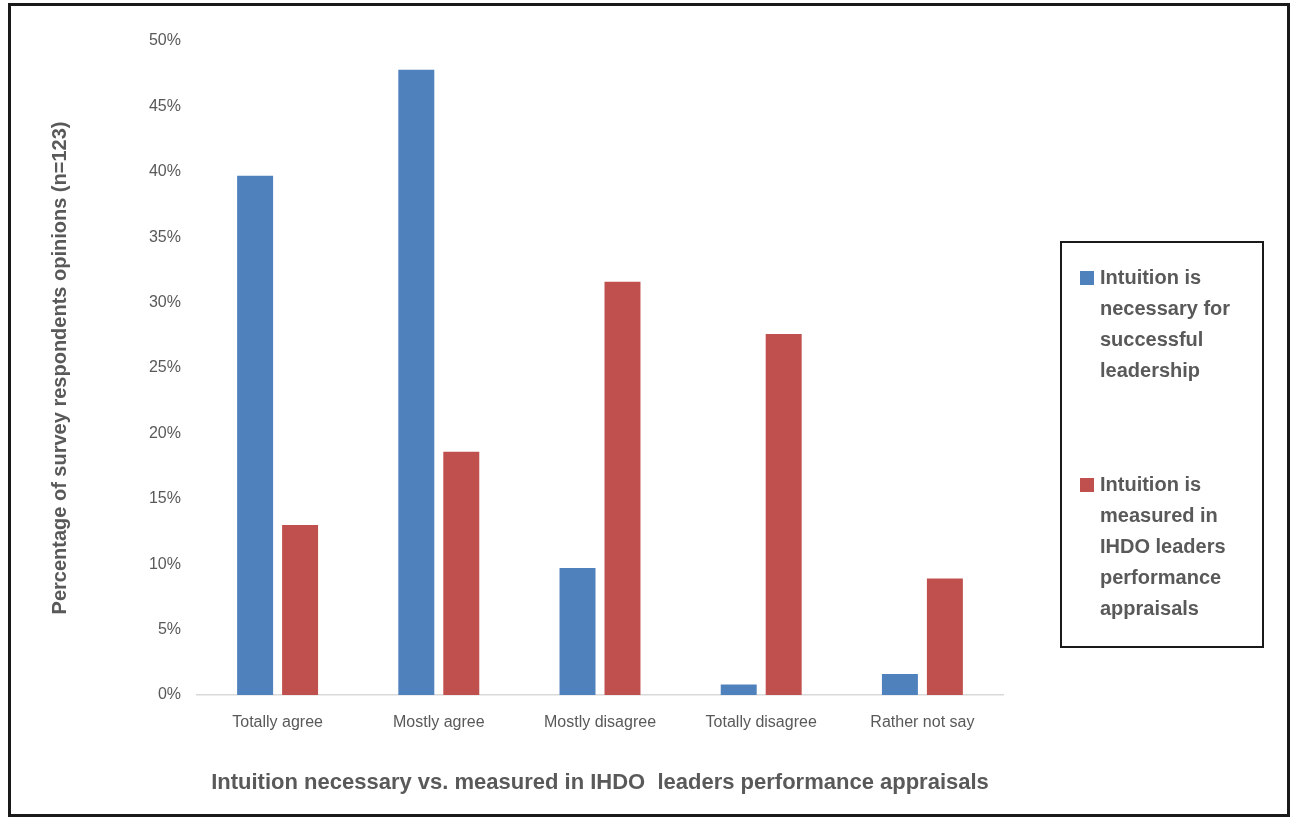 Image resolution: width=1295 pixels, height=819 pixels. What do you see at coordinates (169, 694) in the screenshot?
I see `y-tick-label: 0%` at bounding box center [169, 694].